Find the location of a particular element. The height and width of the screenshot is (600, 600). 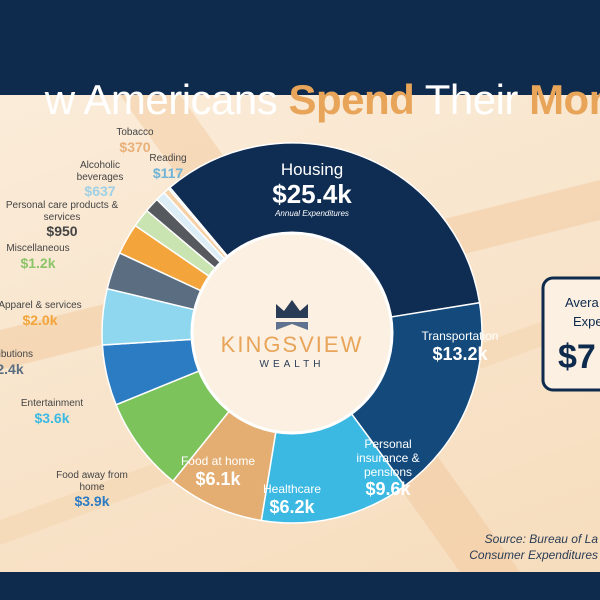

value-label: $637 is located at coordinates (100, 191).